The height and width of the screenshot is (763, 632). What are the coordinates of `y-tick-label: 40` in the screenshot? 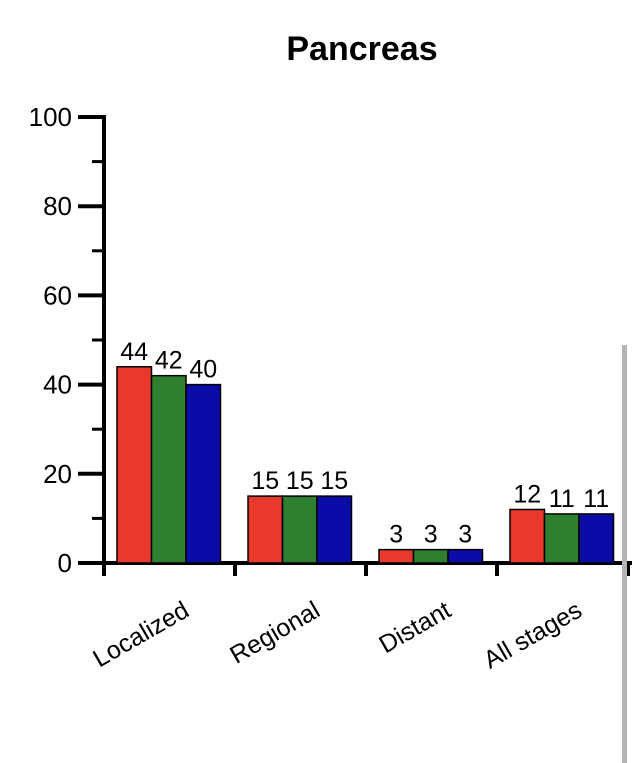 It's located at (57, 385).